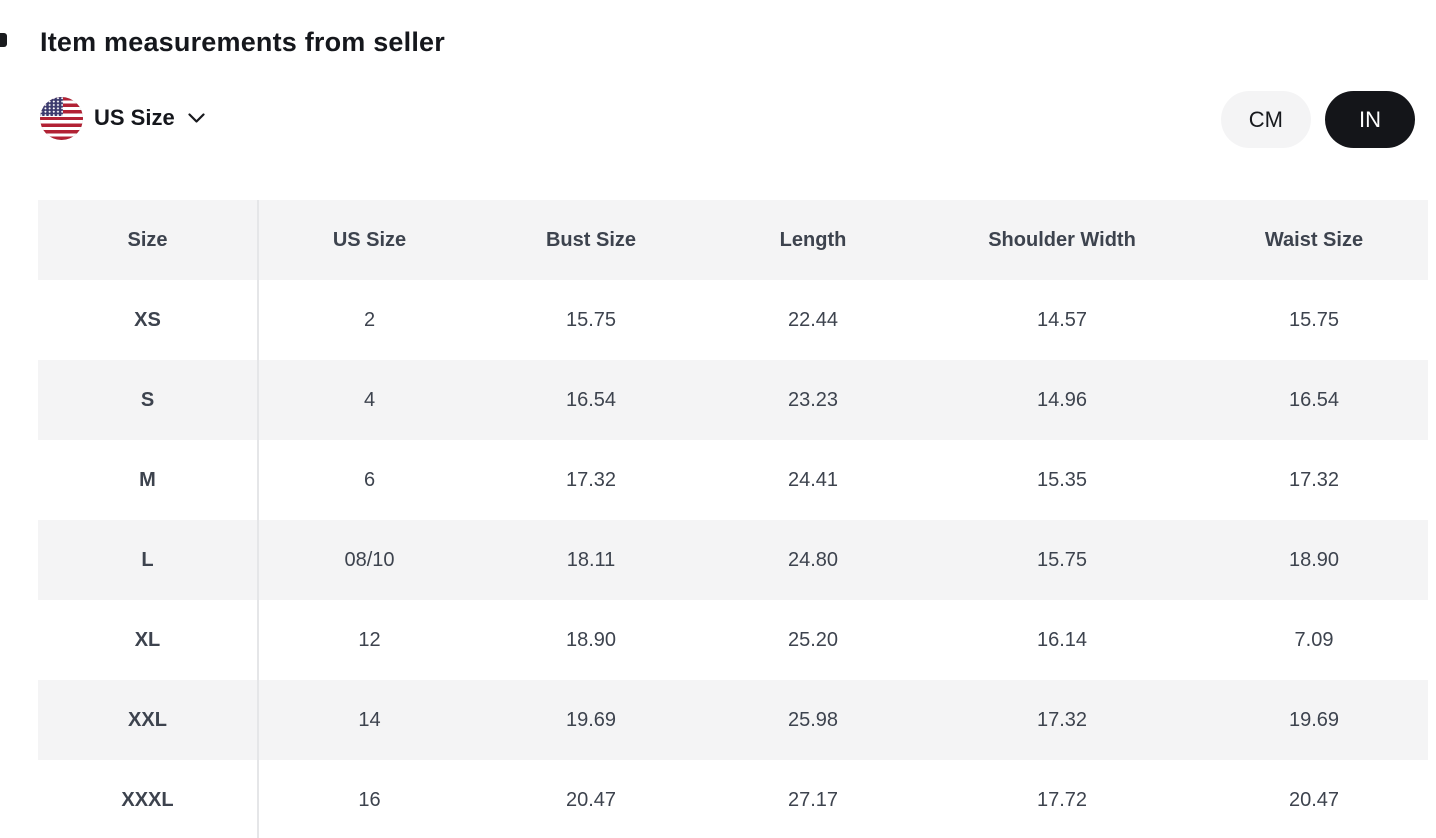 This screenshot has height=838, width=1436. I want to click on us-size-cell: 12, so click(369, 639).